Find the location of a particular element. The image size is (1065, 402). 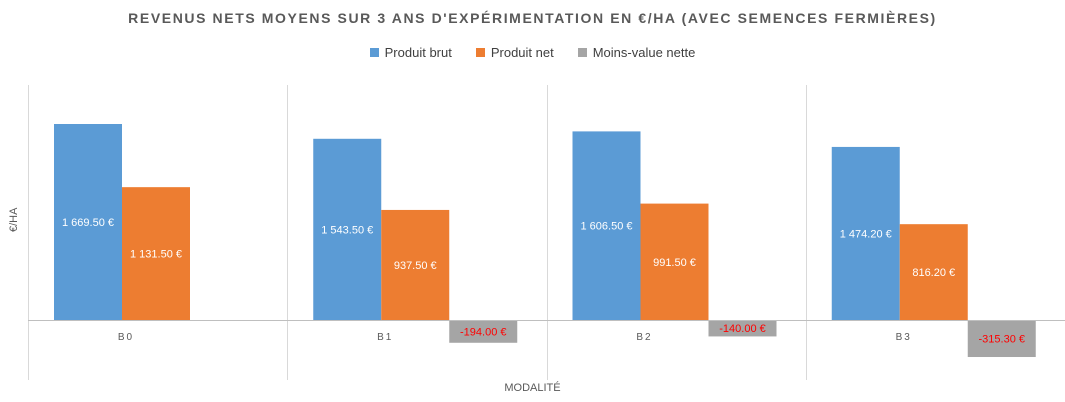

category-tick-label: B2 is located at coordinates (644, 337).